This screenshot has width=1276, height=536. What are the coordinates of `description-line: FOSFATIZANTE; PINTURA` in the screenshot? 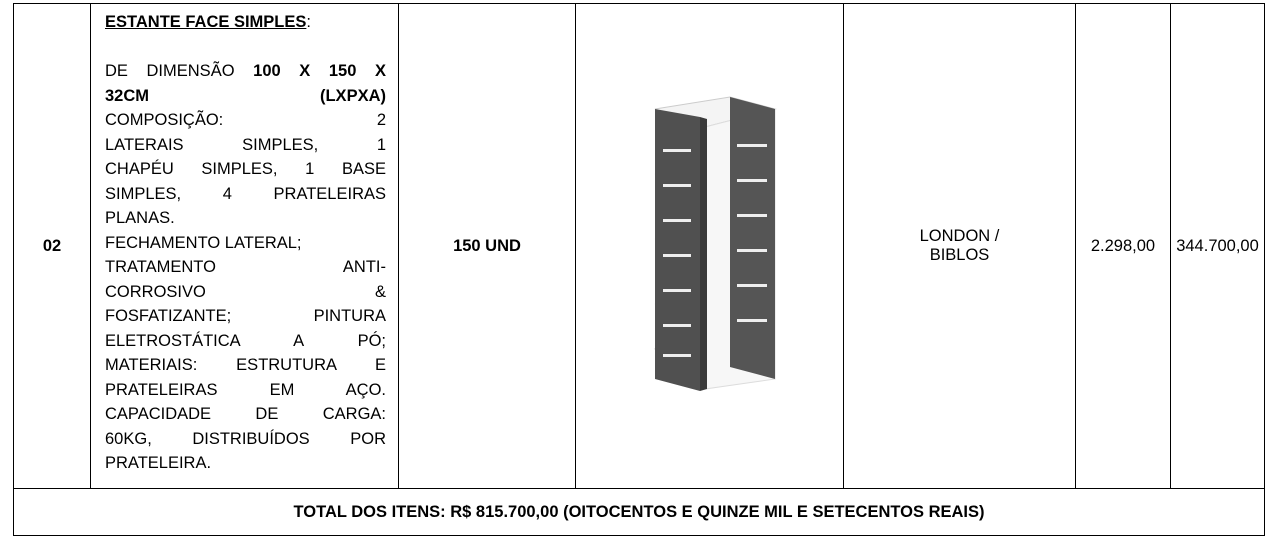 It's located at (245, 316).